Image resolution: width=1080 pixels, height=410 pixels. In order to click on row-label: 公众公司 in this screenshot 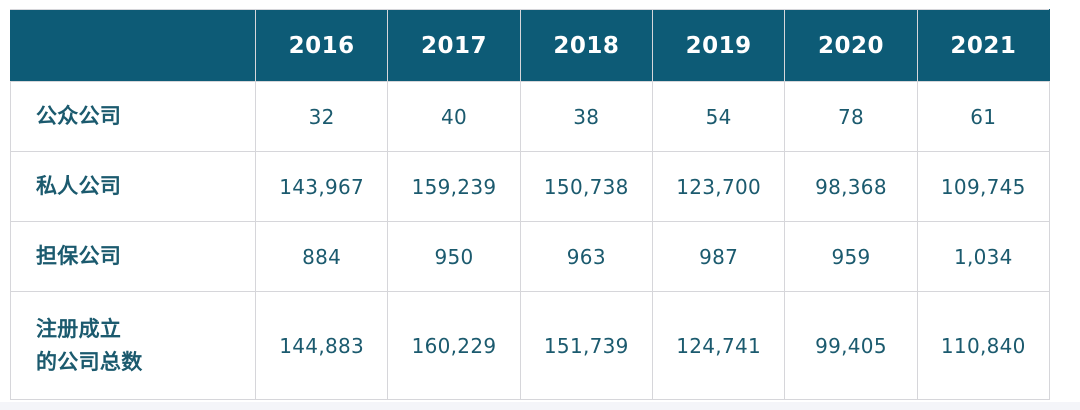, I will do `click(133, 116)`.